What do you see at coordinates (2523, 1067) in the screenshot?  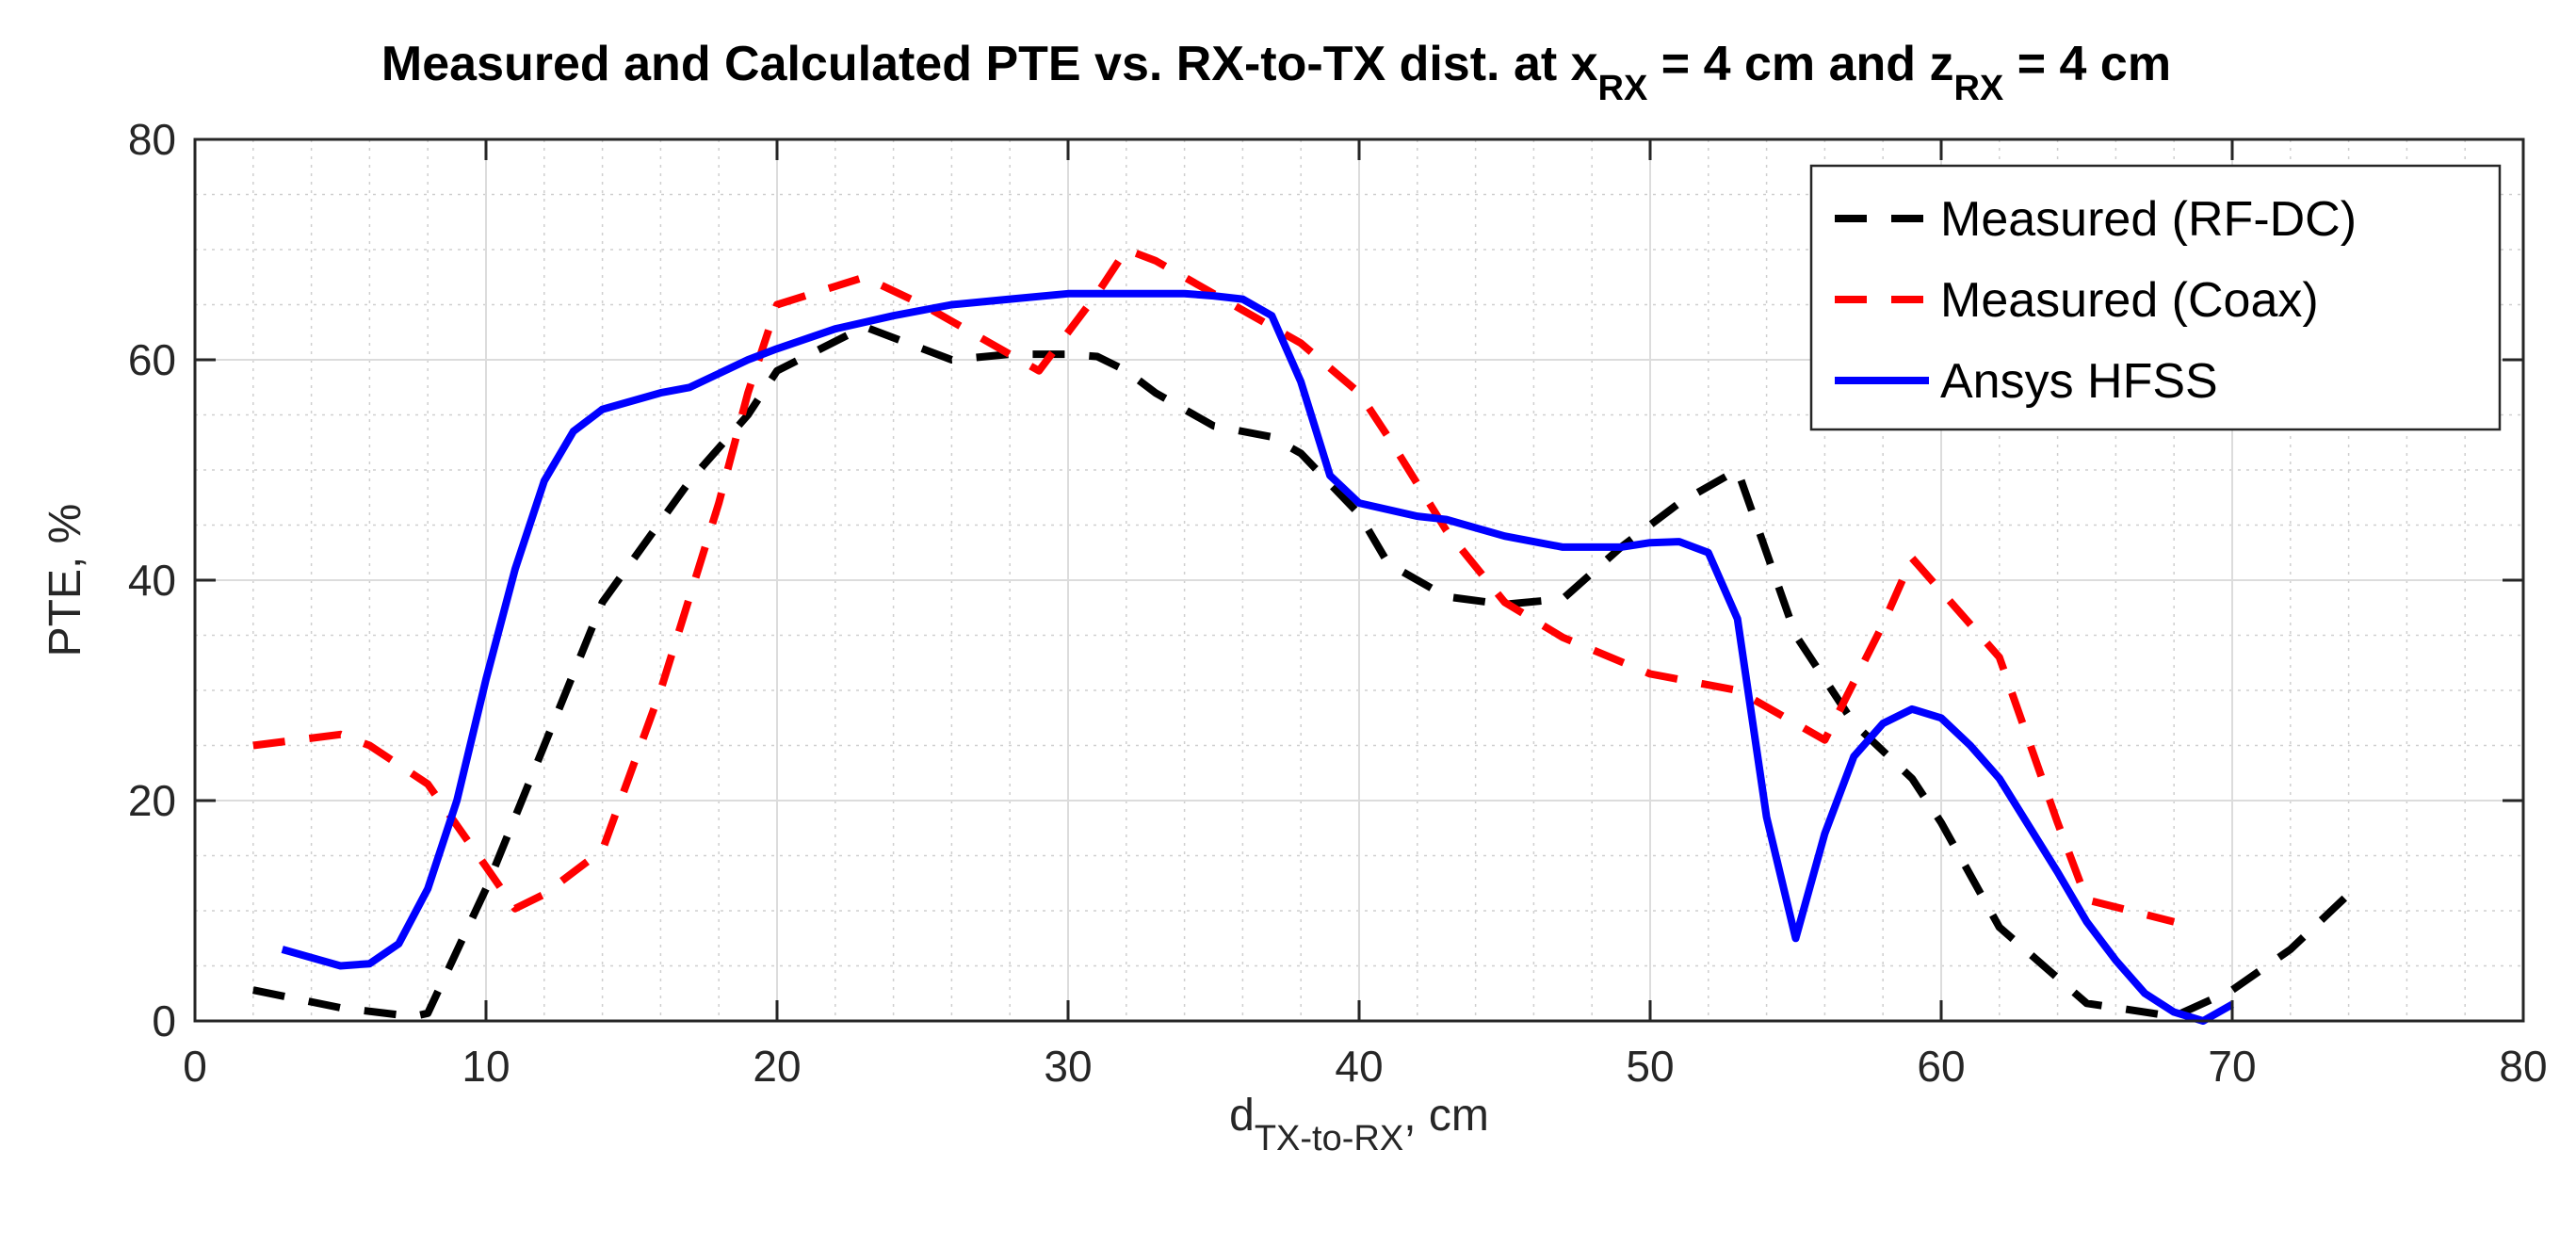 I see `x-tick-label: 80` at bounding box center [2523, 1067].